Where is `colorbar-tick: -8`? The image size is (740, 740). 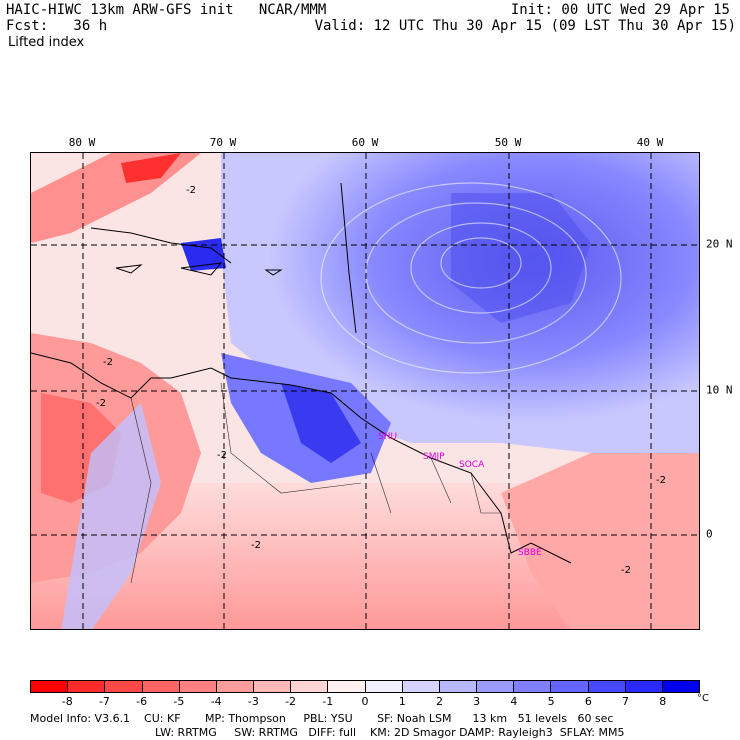
colorbar-tick: -8 is located at coordinates (67, 701).